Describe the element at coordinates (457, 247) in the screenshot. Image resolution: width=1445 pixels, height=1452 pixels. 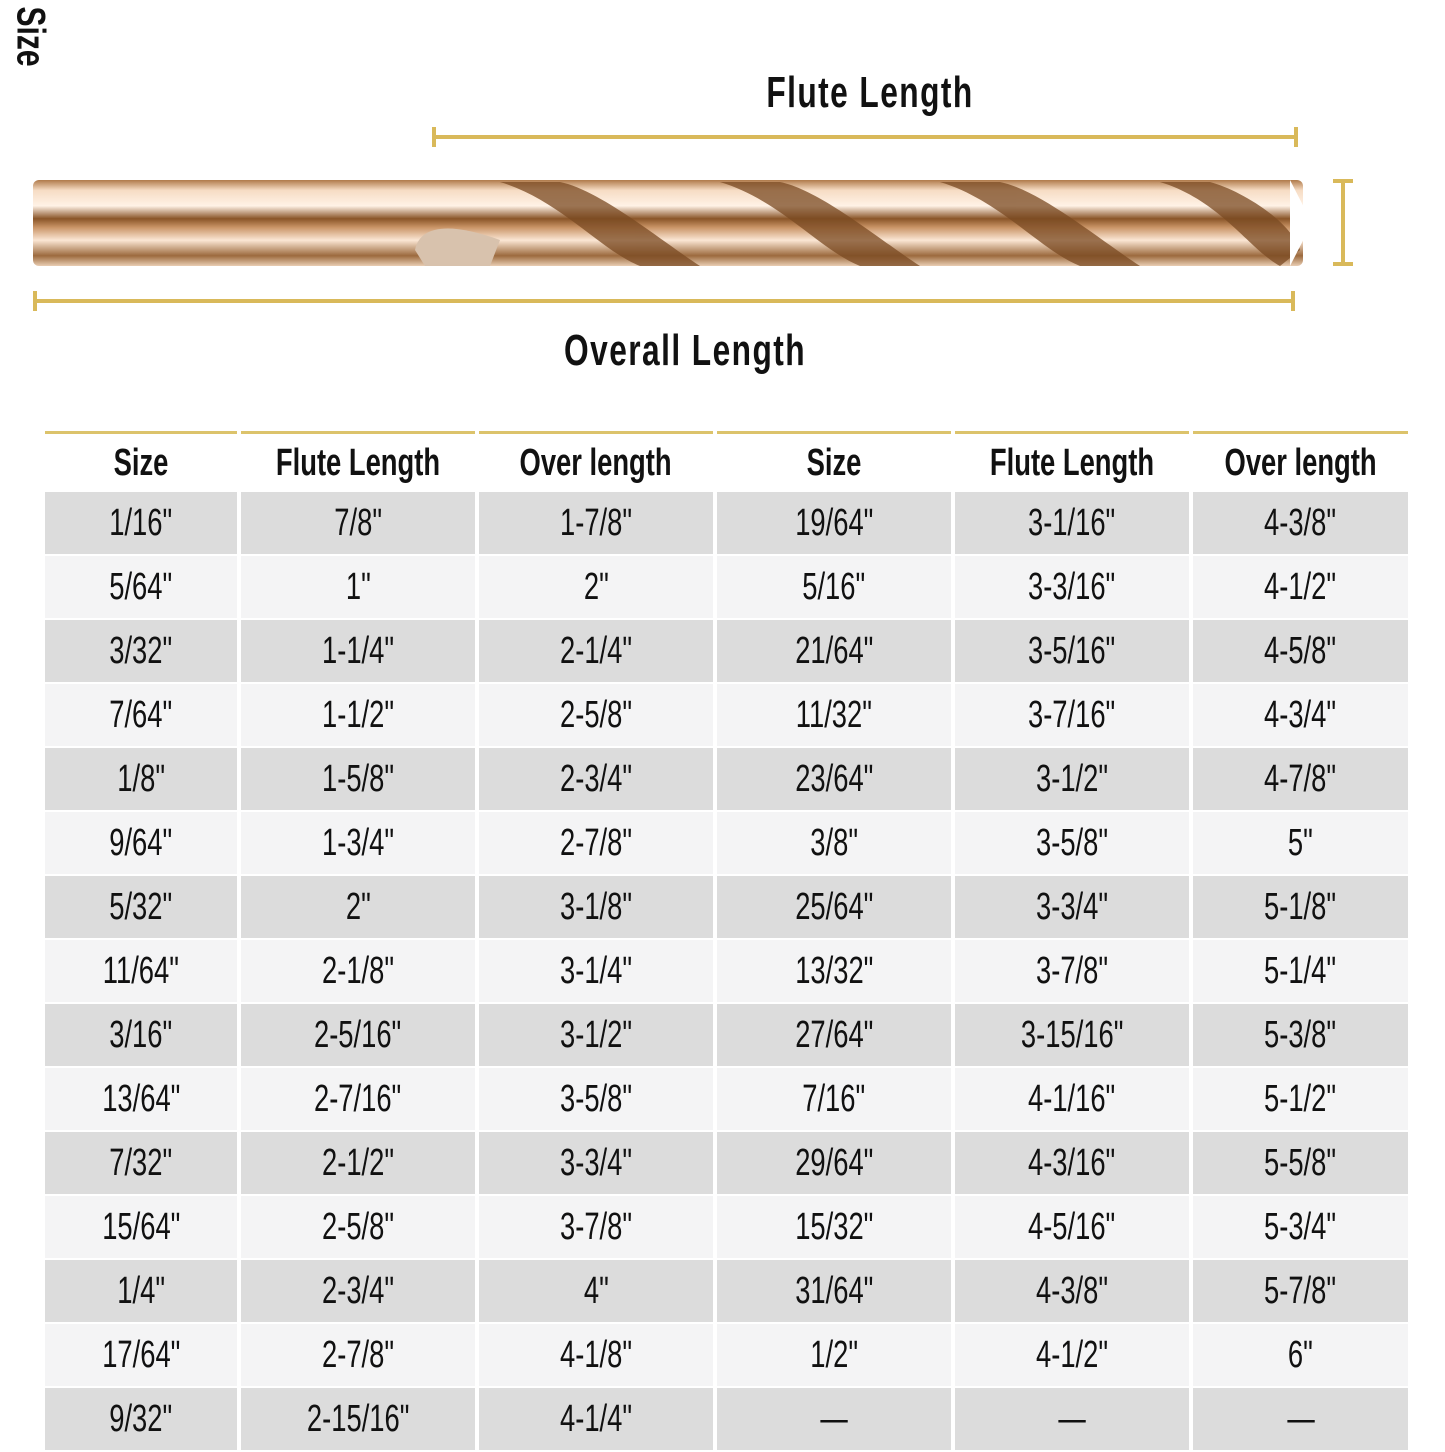
I see `flute-runout` at that location.